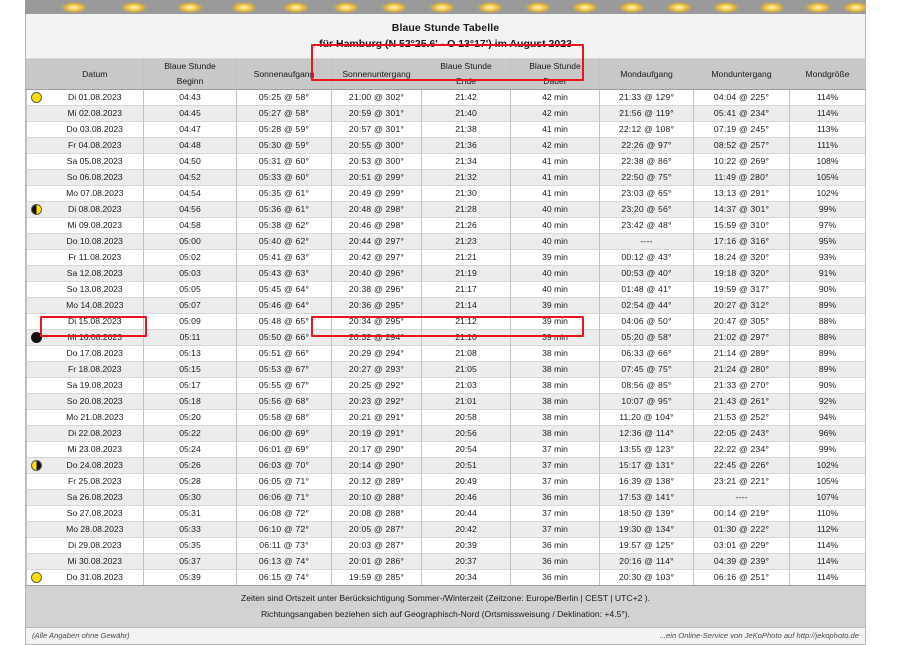 This screenshot has height=645, width=900. I want to click on cell-mondaufgang: 17:53 @ 141°, so click(646, 497).